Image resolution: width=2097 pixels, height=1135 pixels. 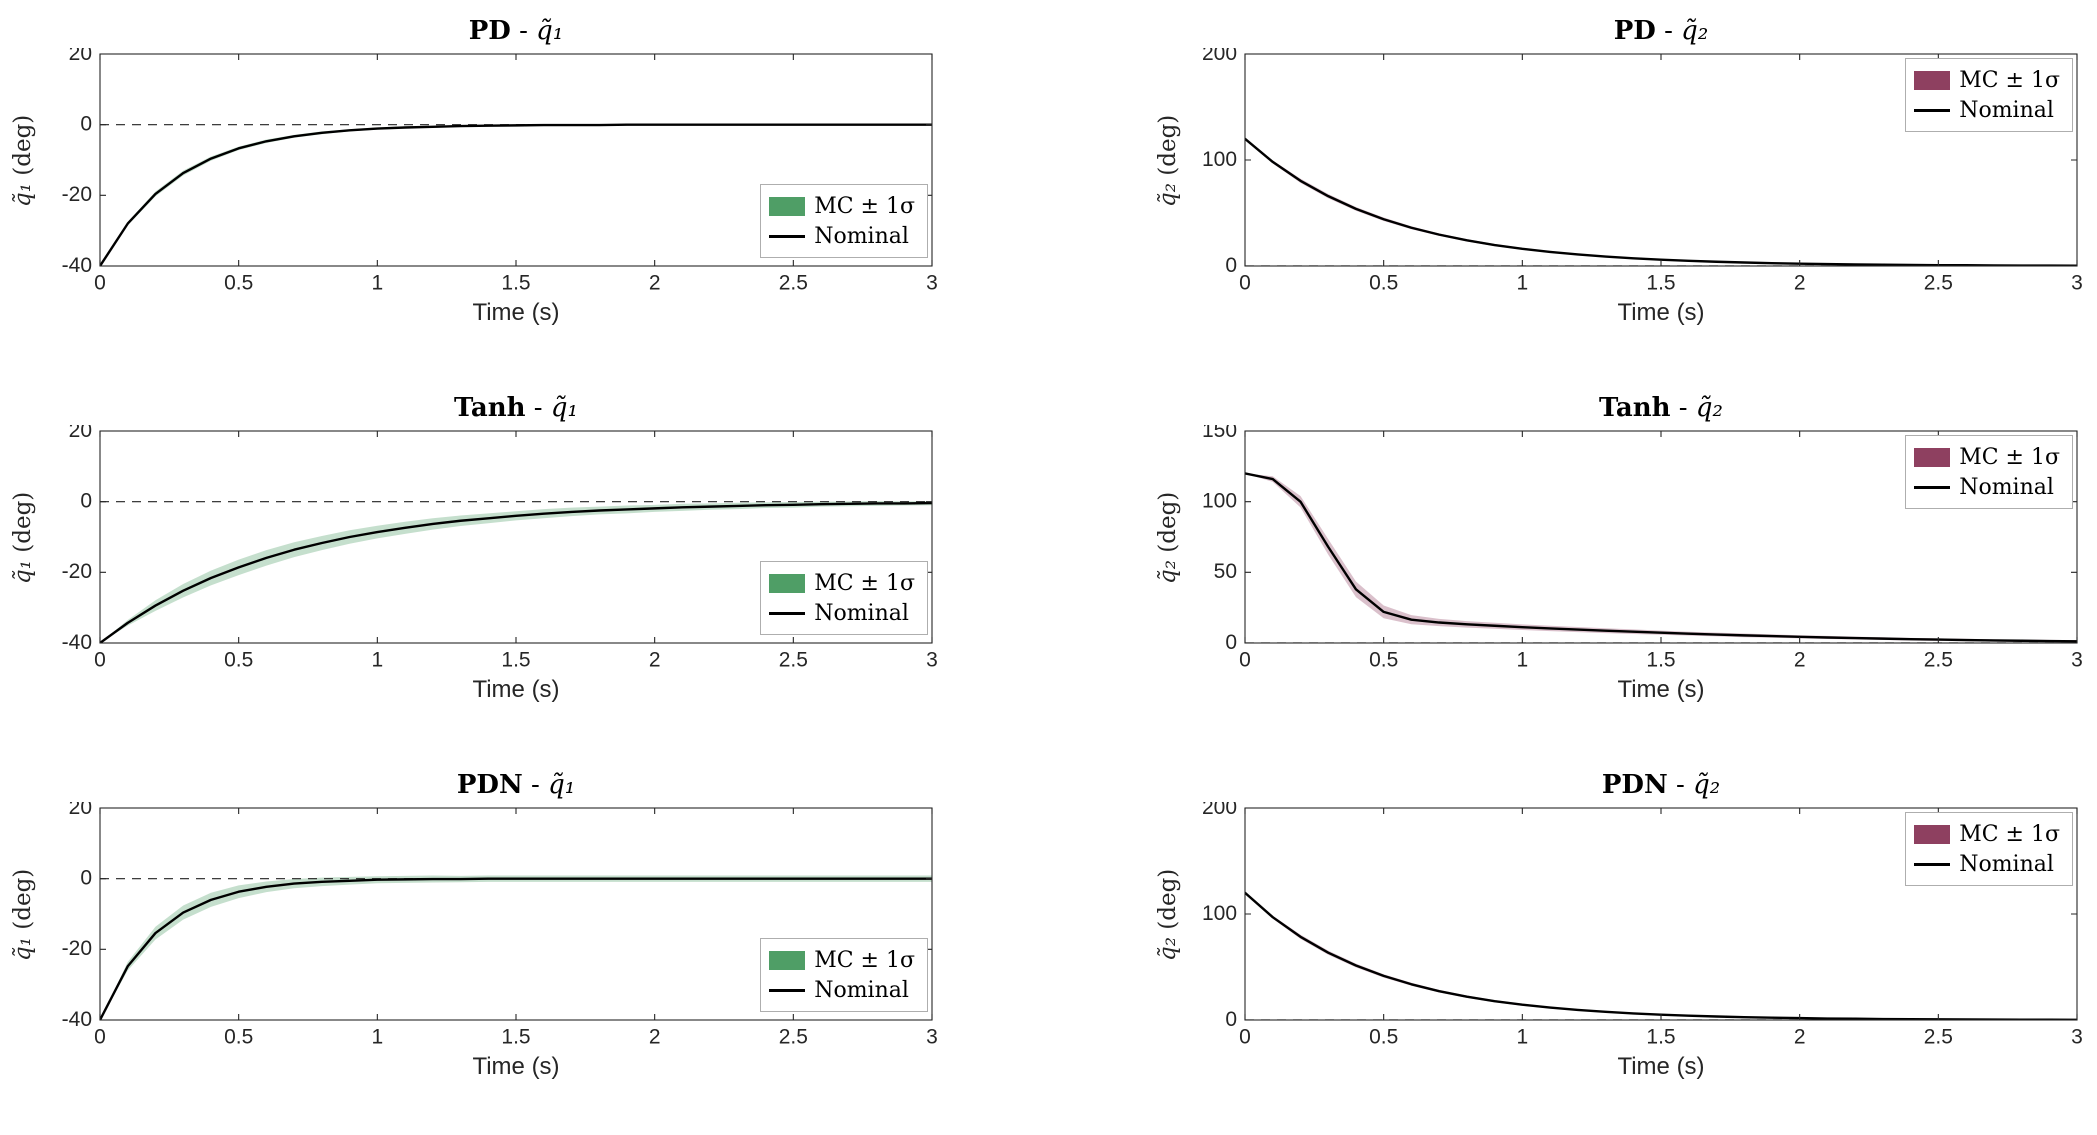 I want to click on plot-title: Tanh - q̃₂, so click(x=1654, y=408).